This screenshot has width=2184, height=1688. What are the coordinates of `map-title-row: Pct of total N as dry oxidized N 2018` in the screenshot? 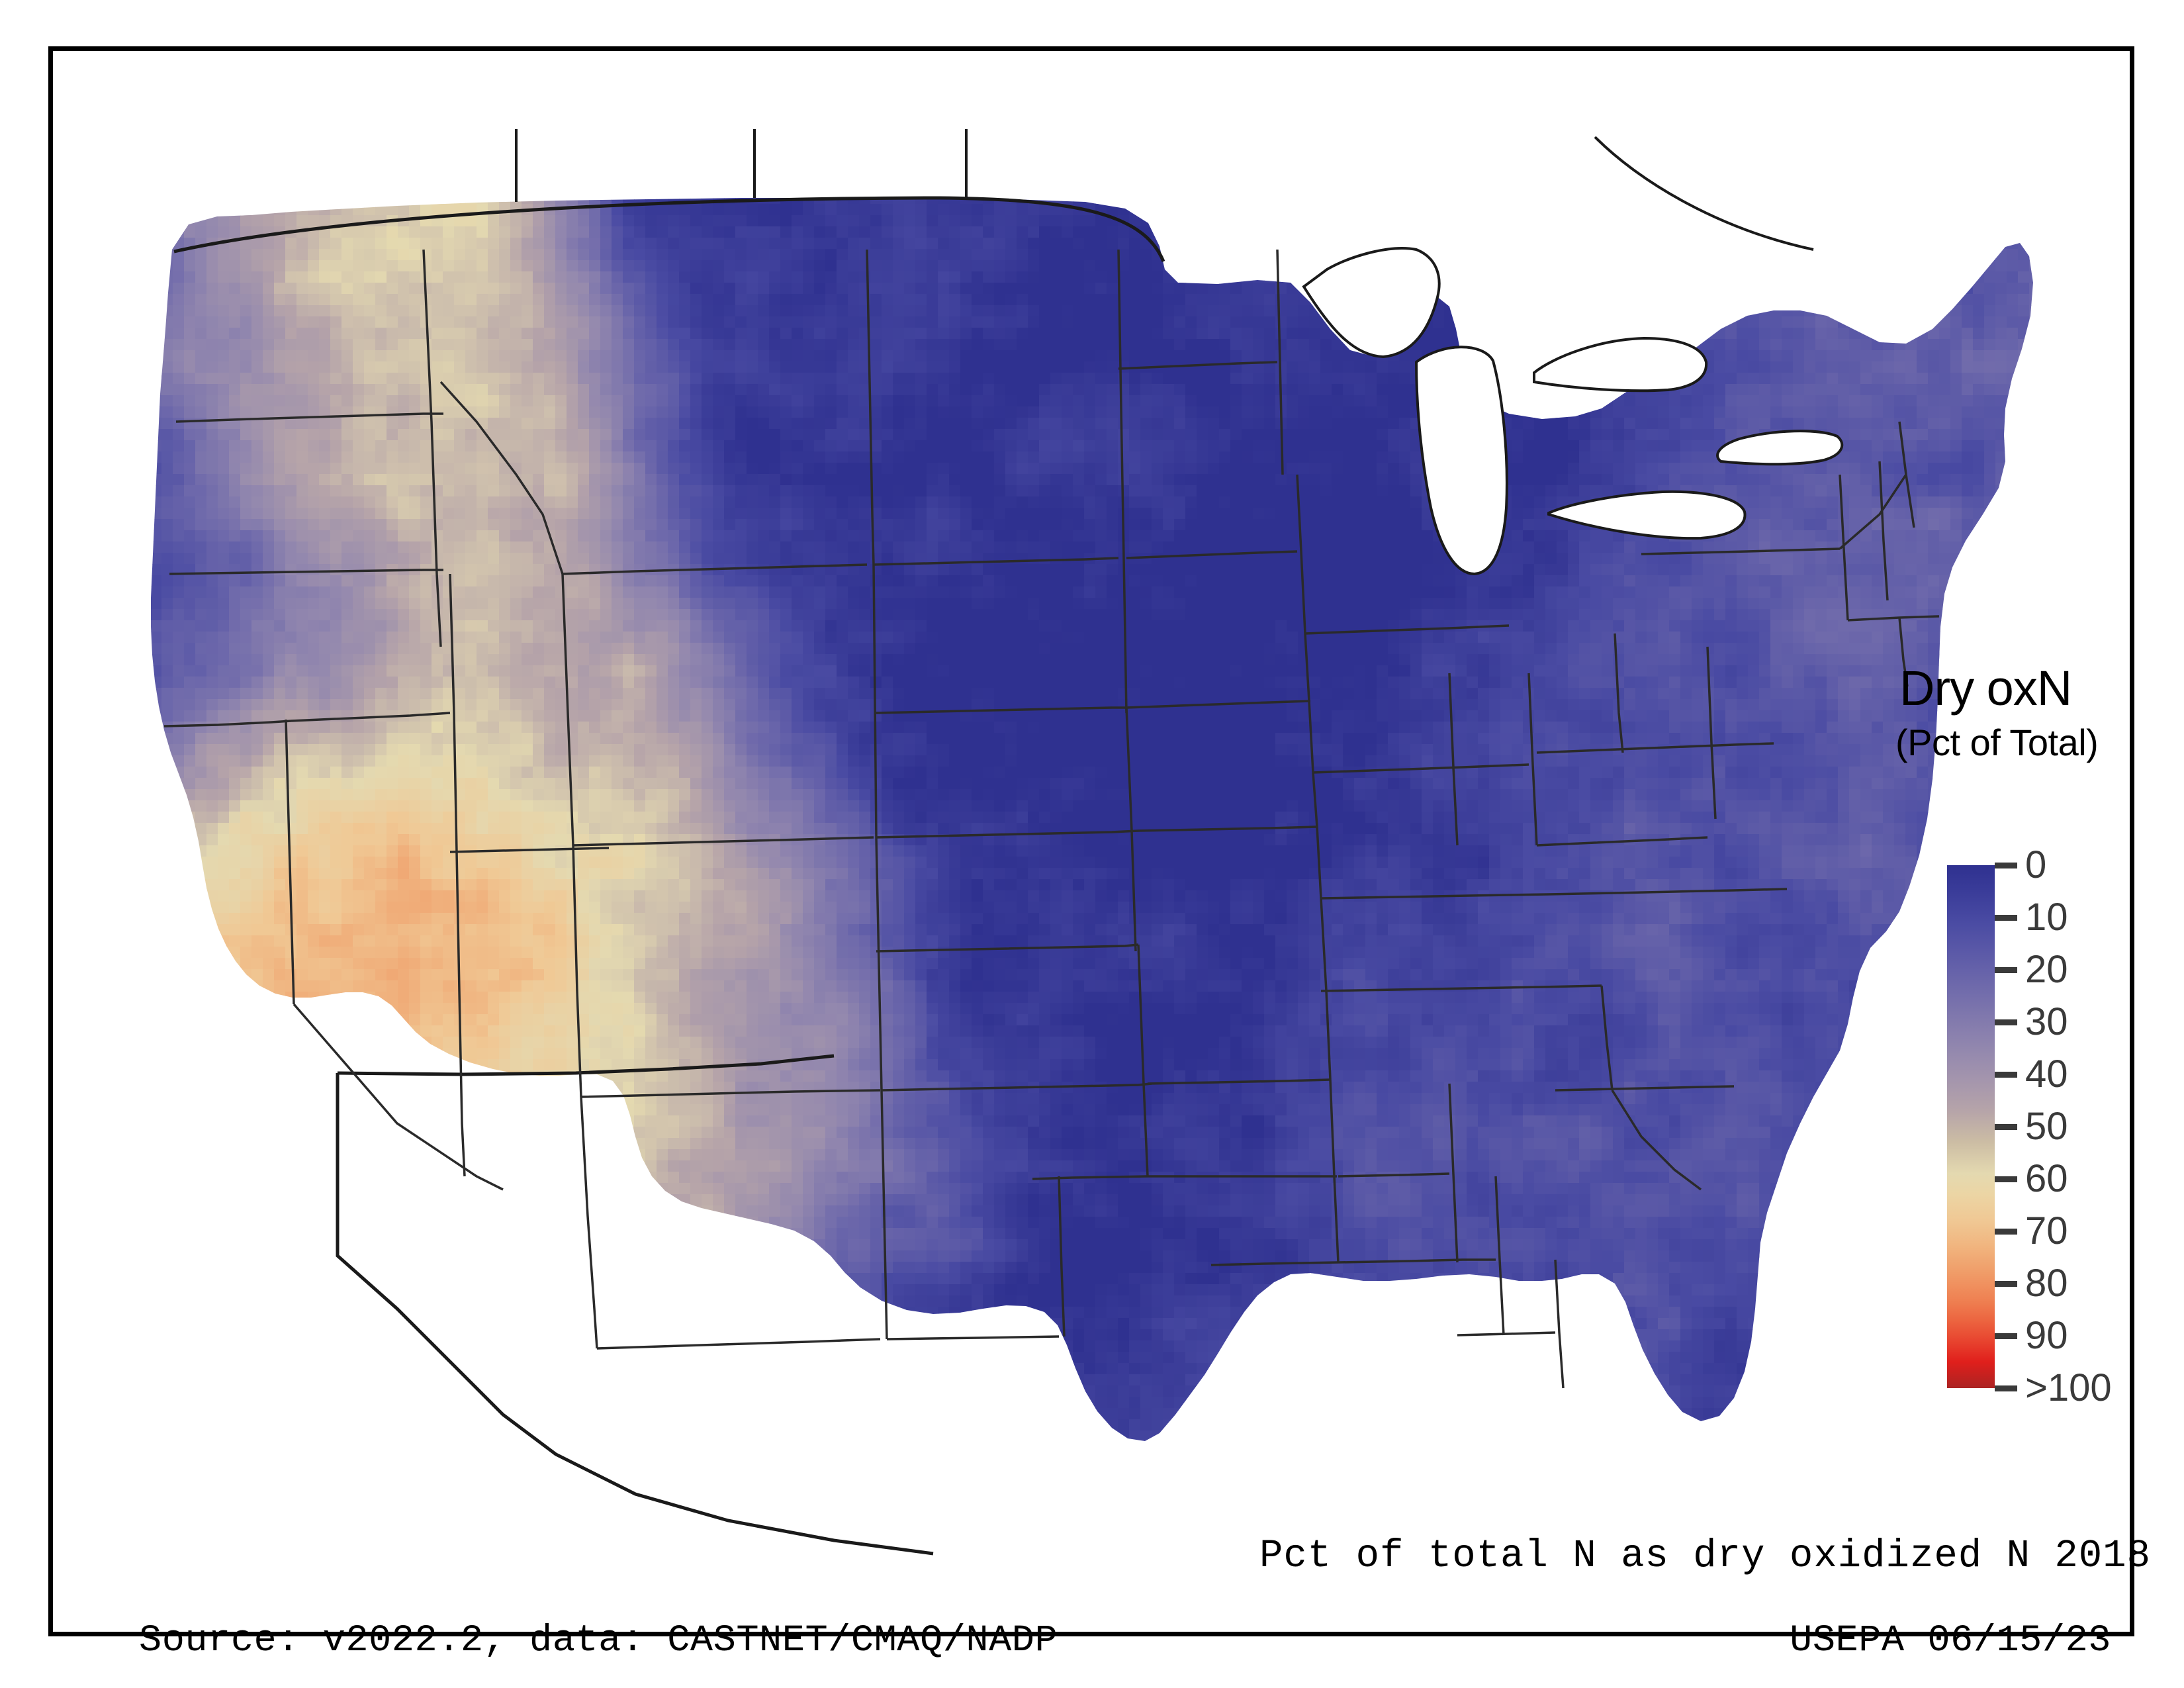 It's located at (1532, 1556).